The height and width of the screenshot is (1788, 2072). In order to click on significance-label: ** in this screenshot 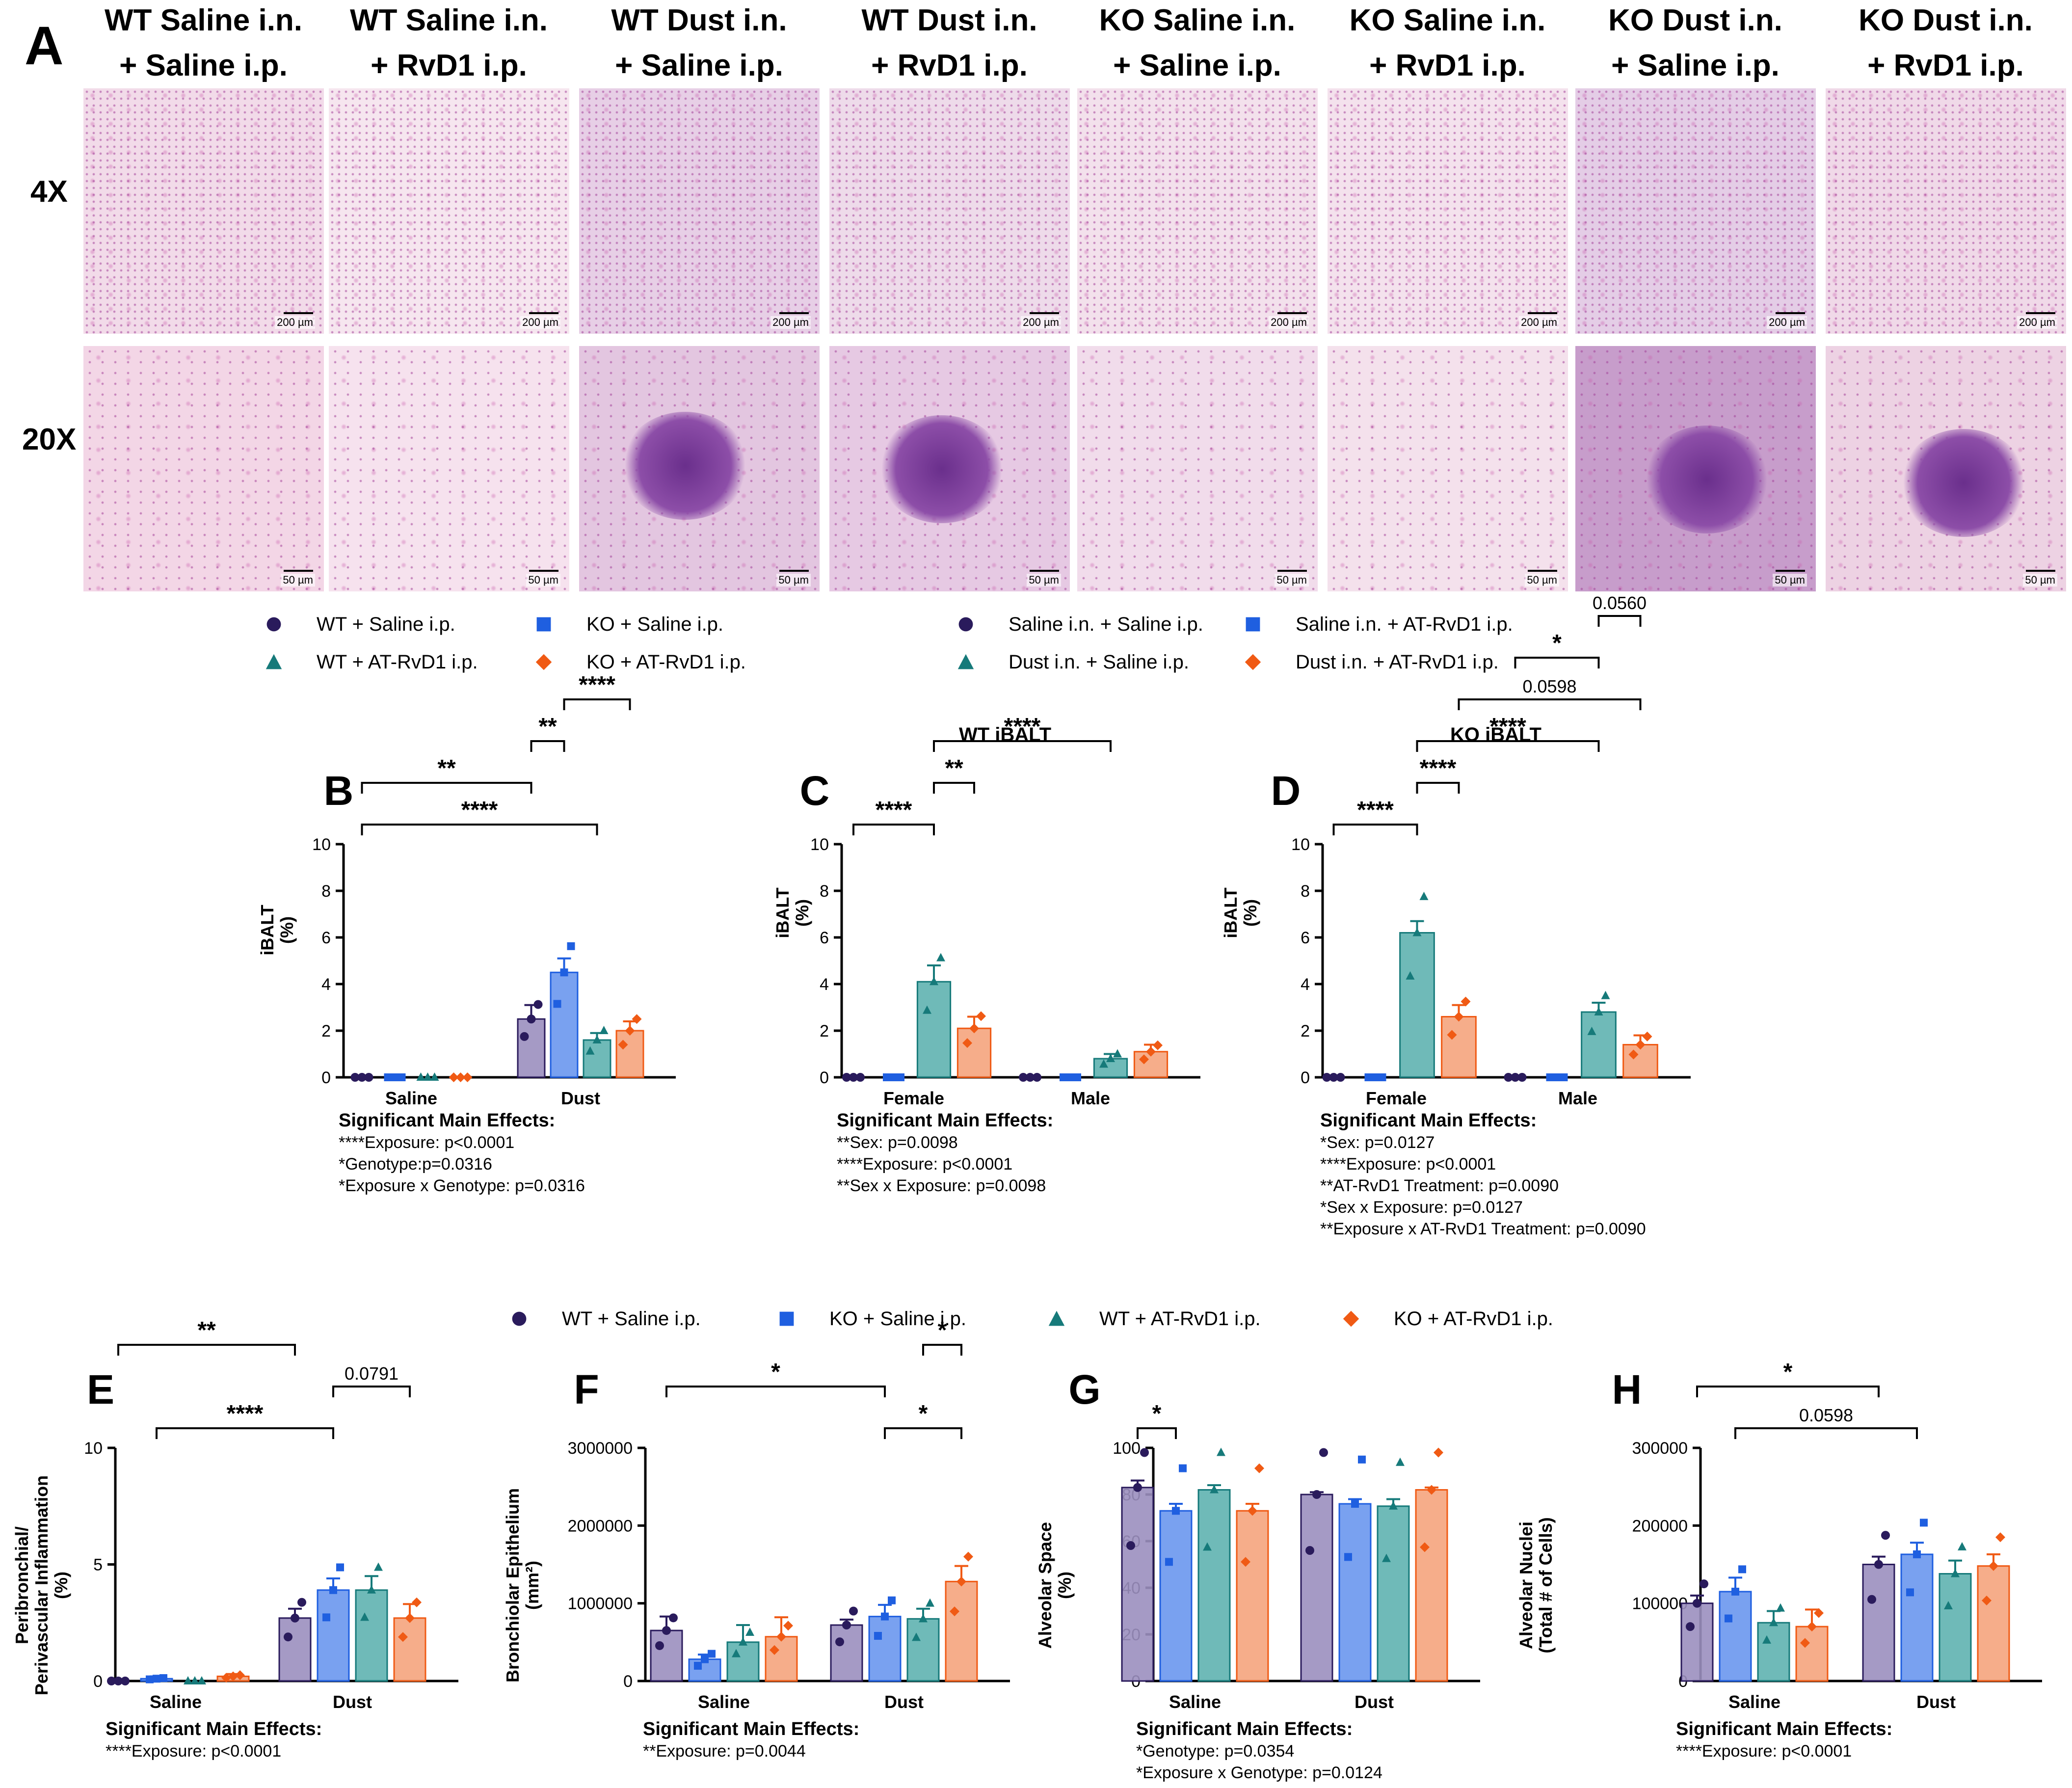, I will do `click(548, 727)`.